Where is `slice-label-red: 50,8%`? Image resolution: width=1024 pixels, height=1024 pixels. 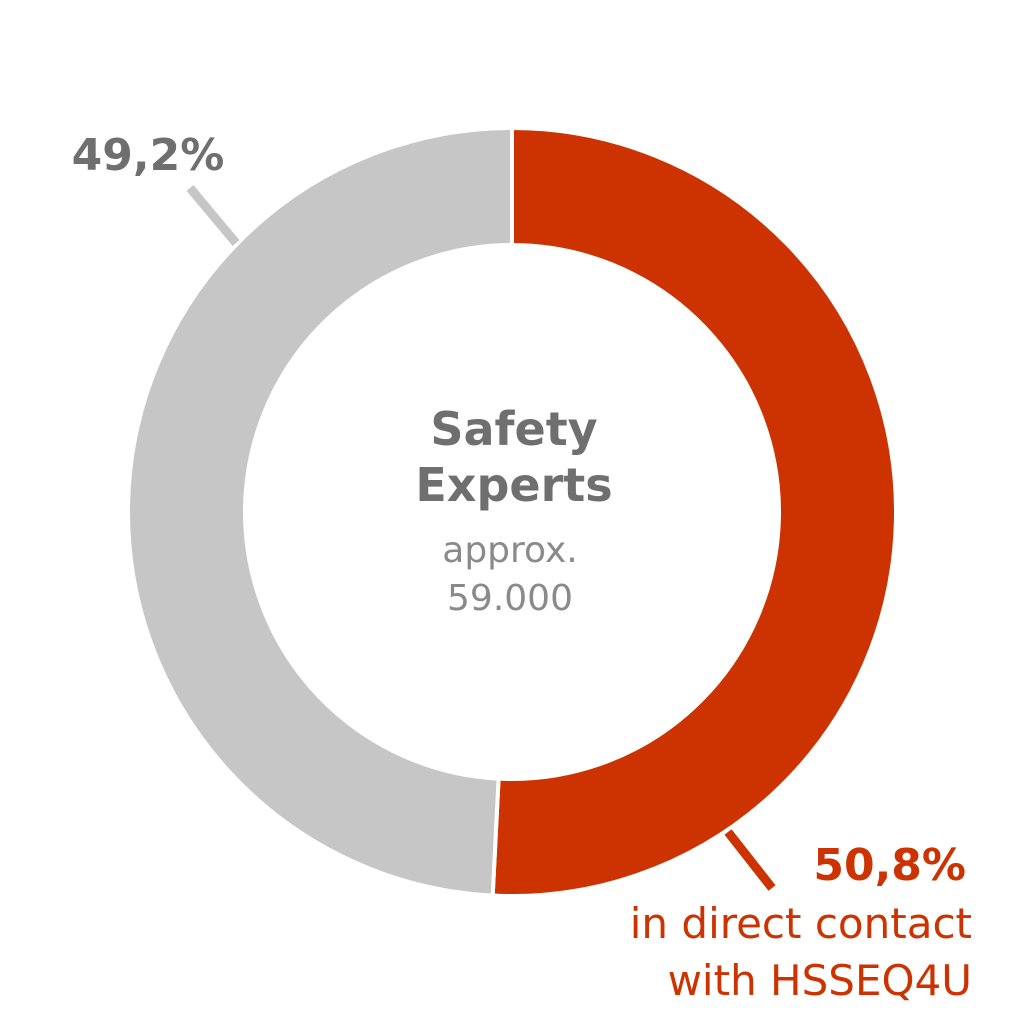
slice-label-red: 50,8% is located at coordinates (889, 865).